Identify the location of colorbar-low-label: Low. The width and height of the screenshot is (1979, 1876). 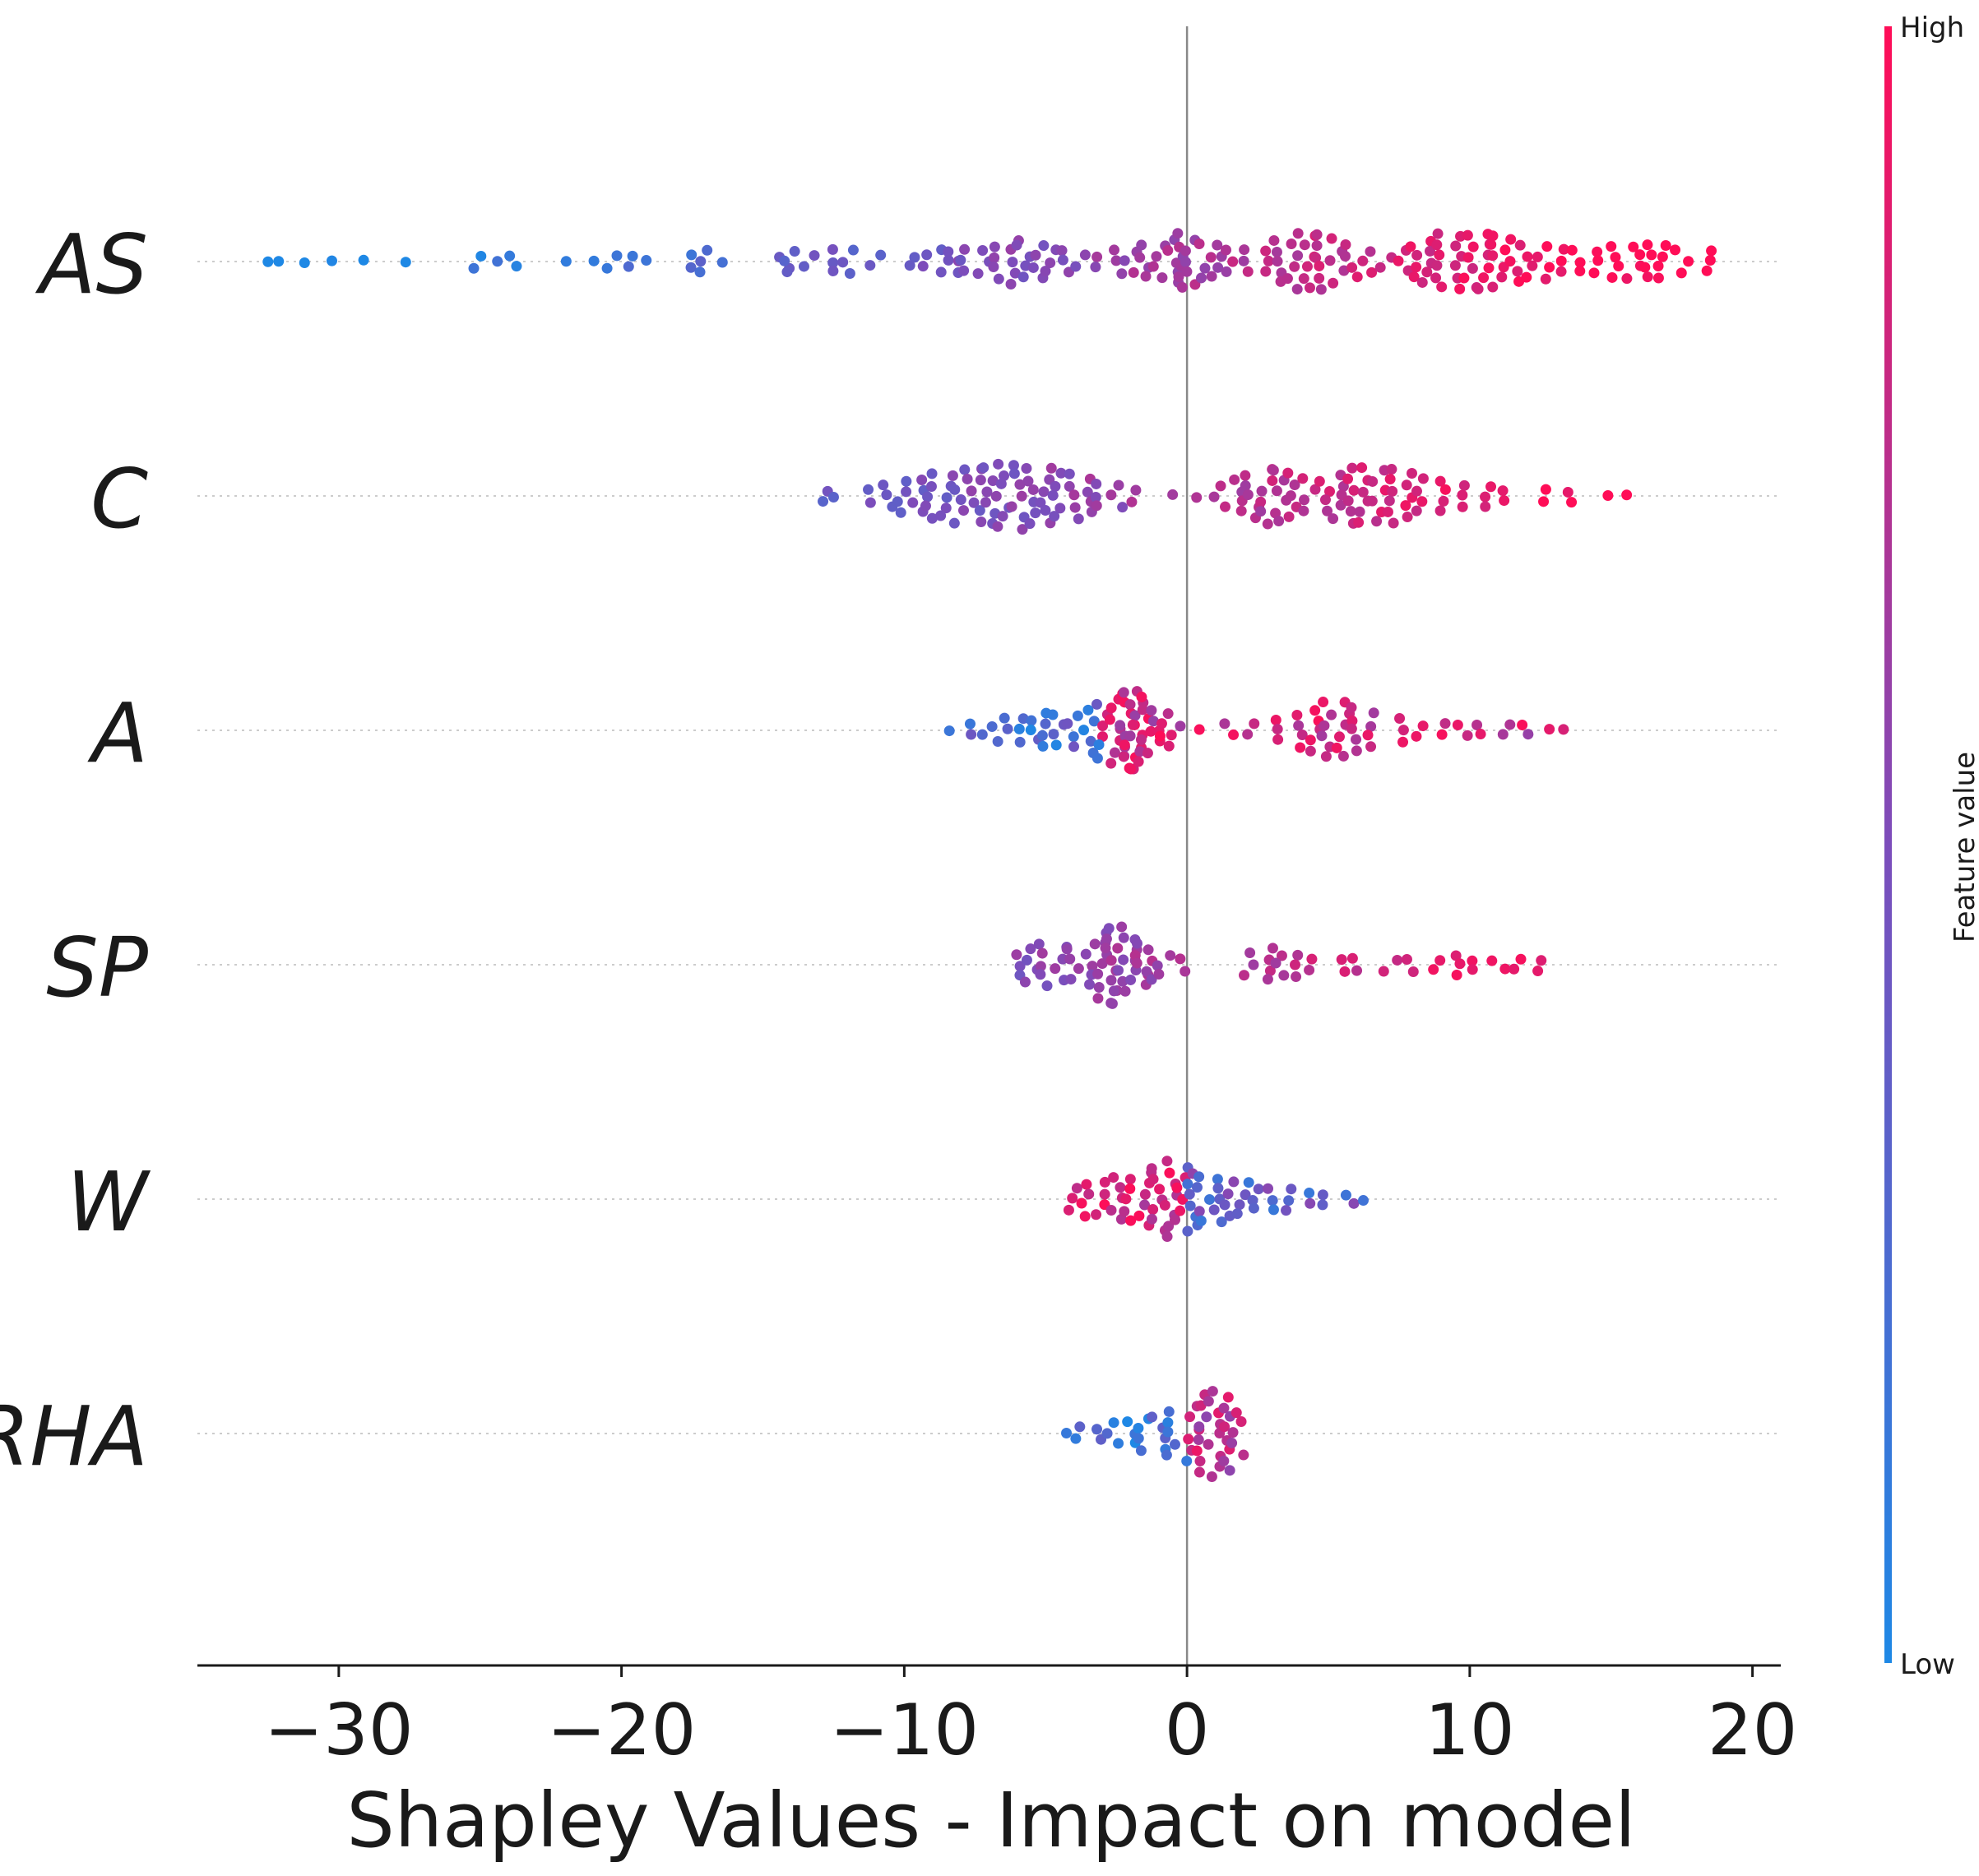
(1928, 1664).